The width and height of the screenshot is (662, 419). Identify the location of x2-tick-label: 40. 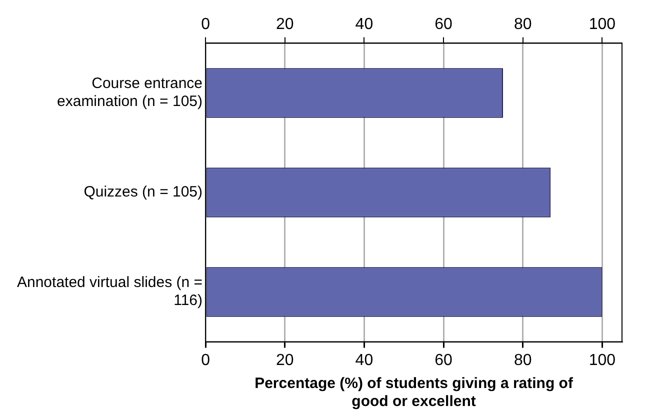
(364, 360).